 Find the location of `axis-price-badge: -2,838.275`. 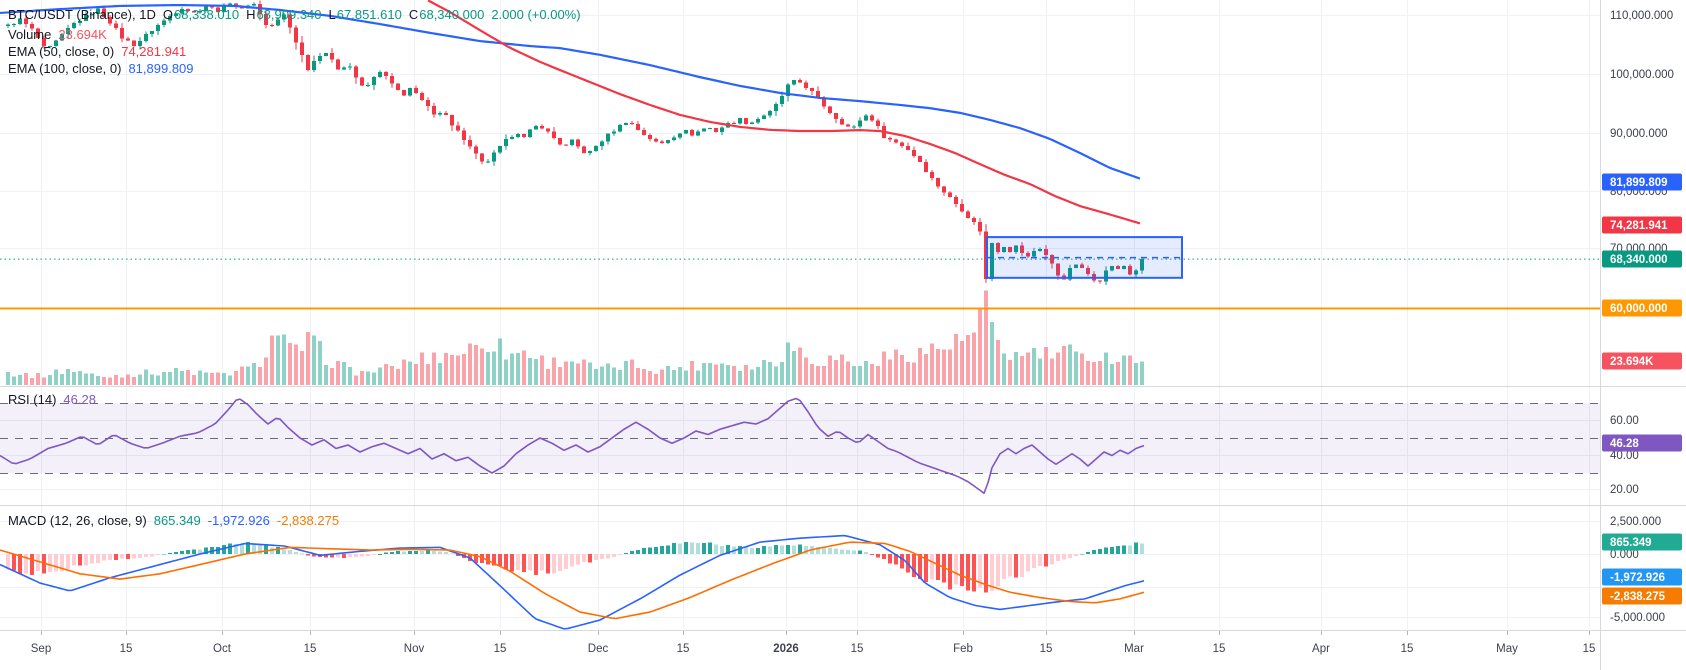

axis-price-badge: -2,838.275 is located at coordinates (1642, 596).